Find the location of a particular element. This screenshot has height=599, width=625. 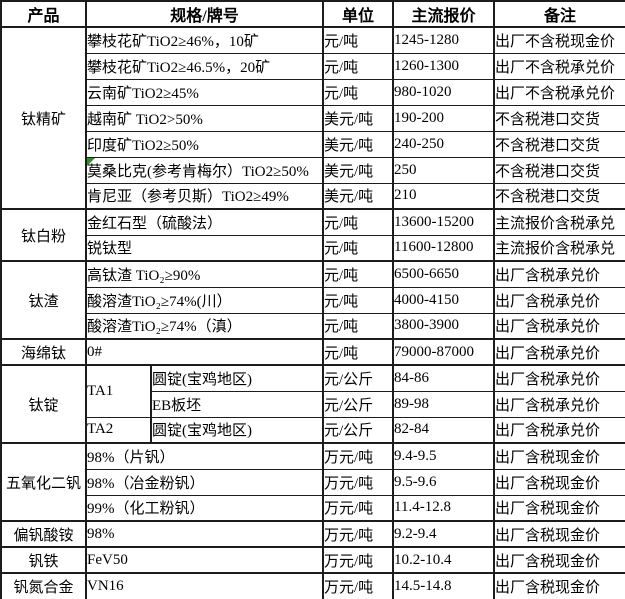

price-cell: 3800-3900 is located at coordinates (444, 326).